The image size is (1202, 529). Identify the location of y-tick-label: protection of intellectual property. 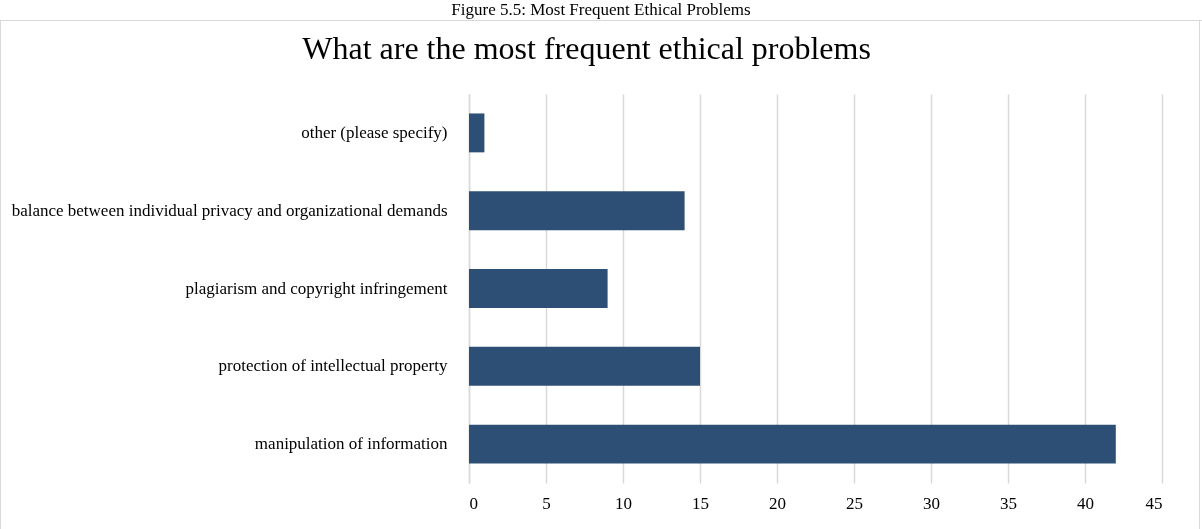
(333, 366).